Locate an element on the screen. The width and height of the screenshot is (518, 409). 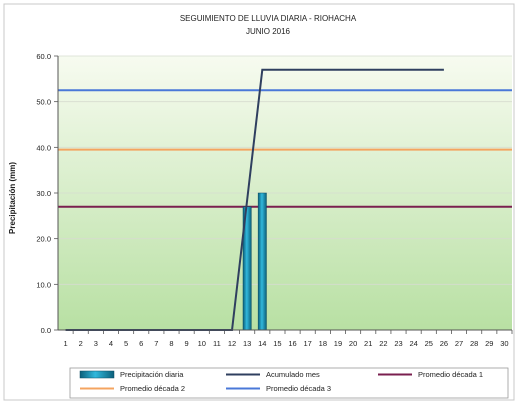
x-tick-label: 11 is located at coordinates (217, 343).